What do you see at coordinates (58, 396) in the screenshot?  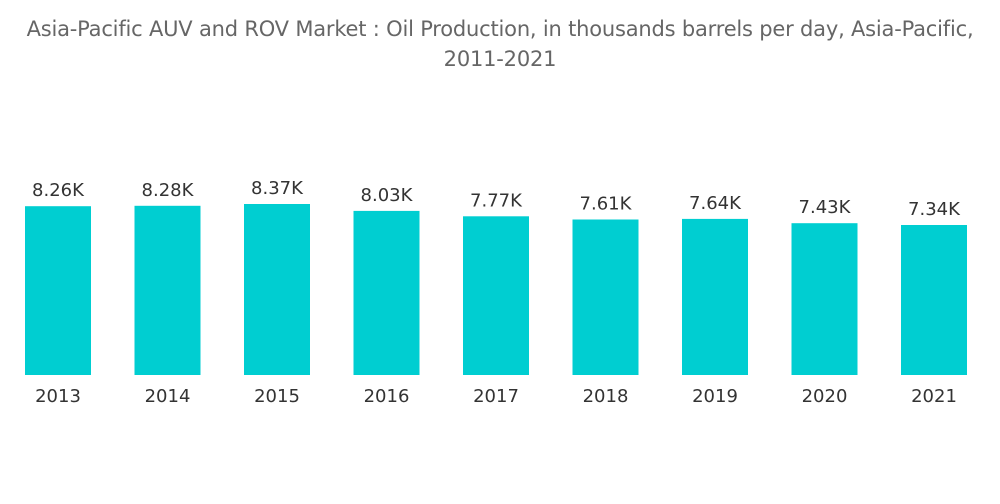 I see `x-tick-label-2013: 2013` at bounding box center [58, 396].